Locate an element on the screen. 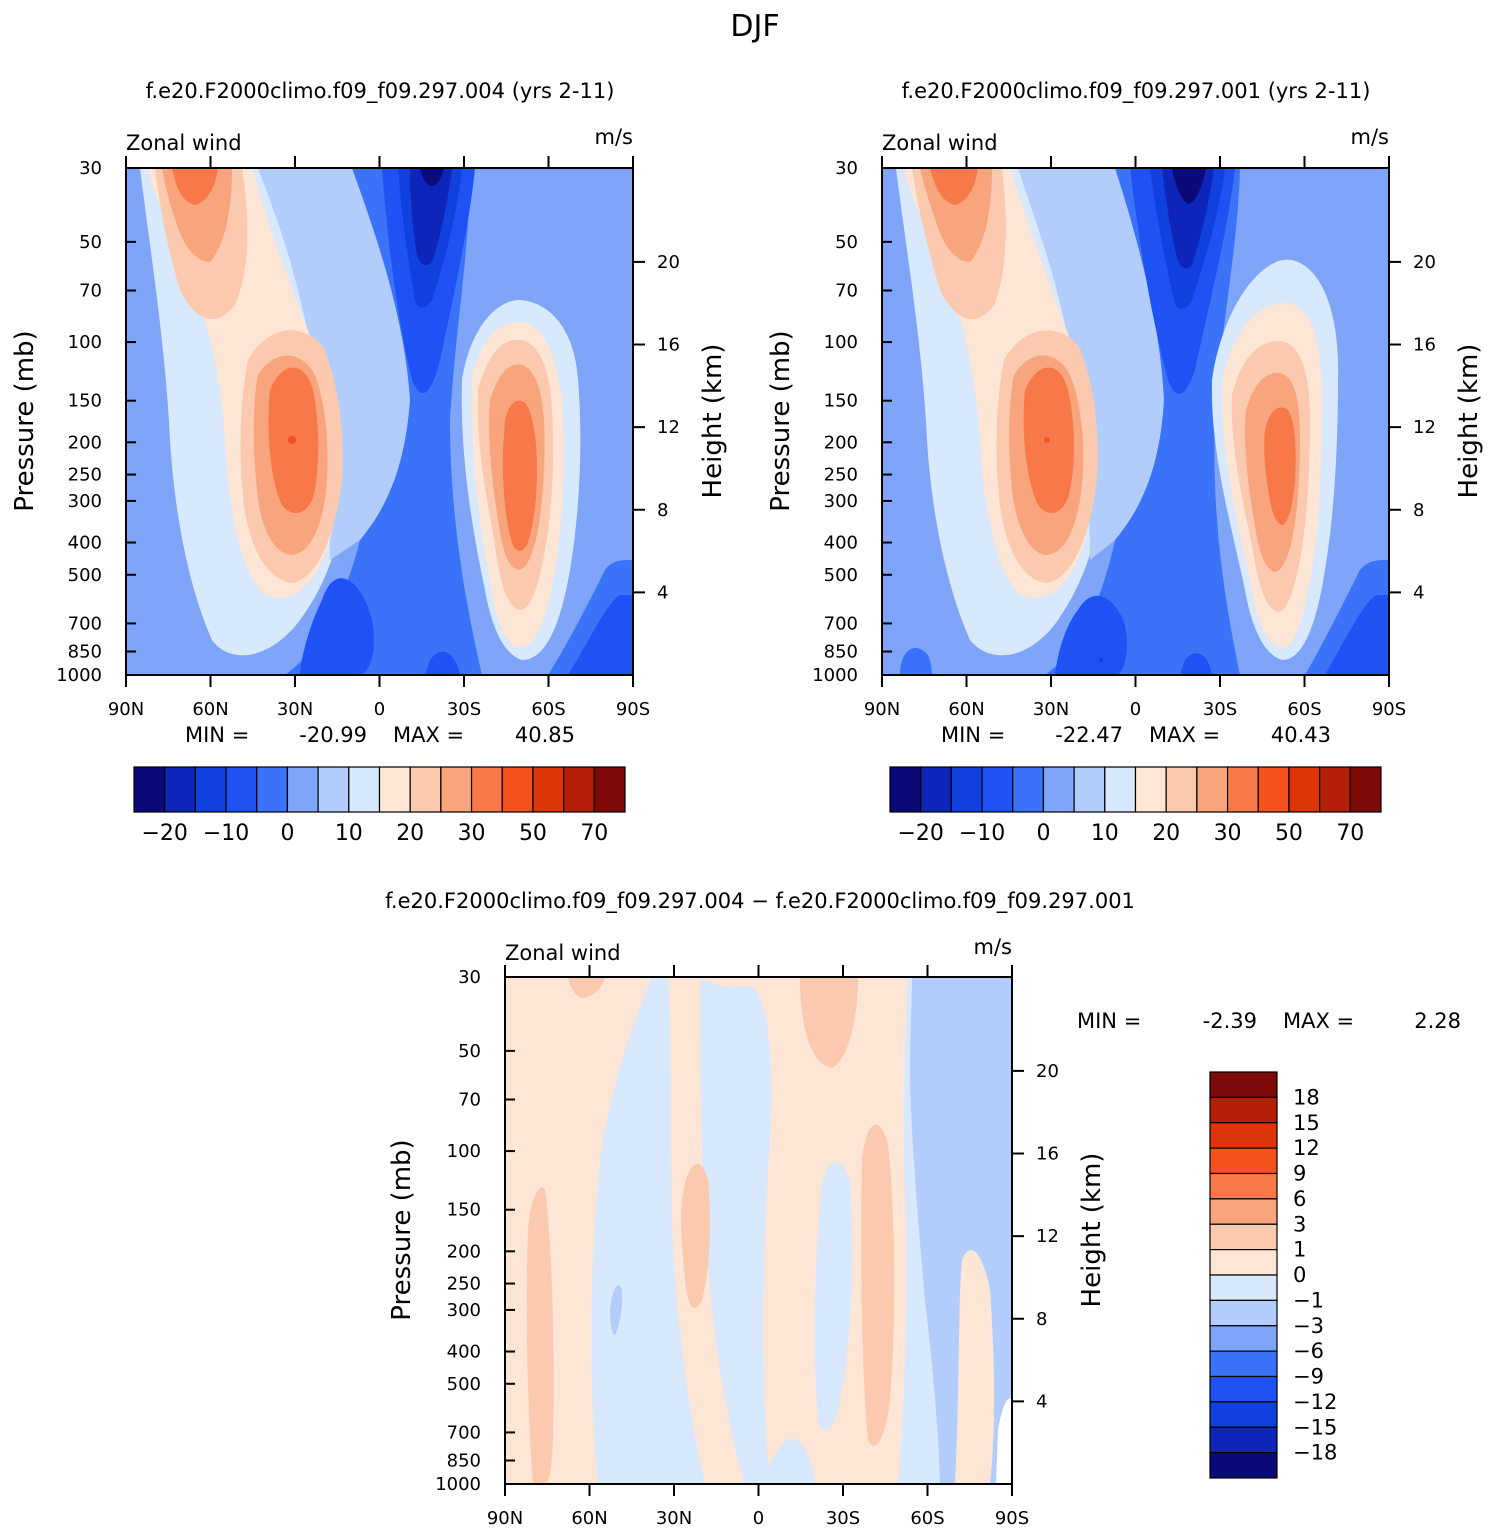 Image resolution: width=1510 pixels, height=1531 pixels. panel-1-field-label: Zonal wind is located at coordinates (184, 143).